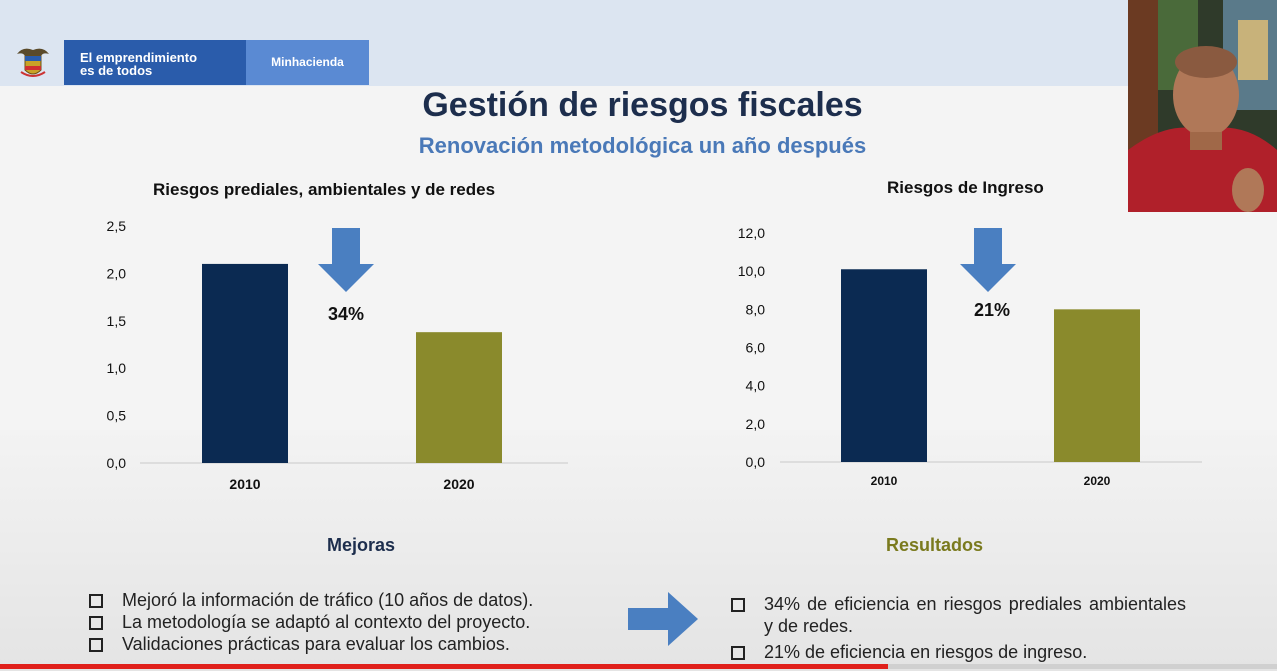 The height and width of the screenshot is (671, 1277). I want to click on resultados-title: Resultados, so click(935, 545).